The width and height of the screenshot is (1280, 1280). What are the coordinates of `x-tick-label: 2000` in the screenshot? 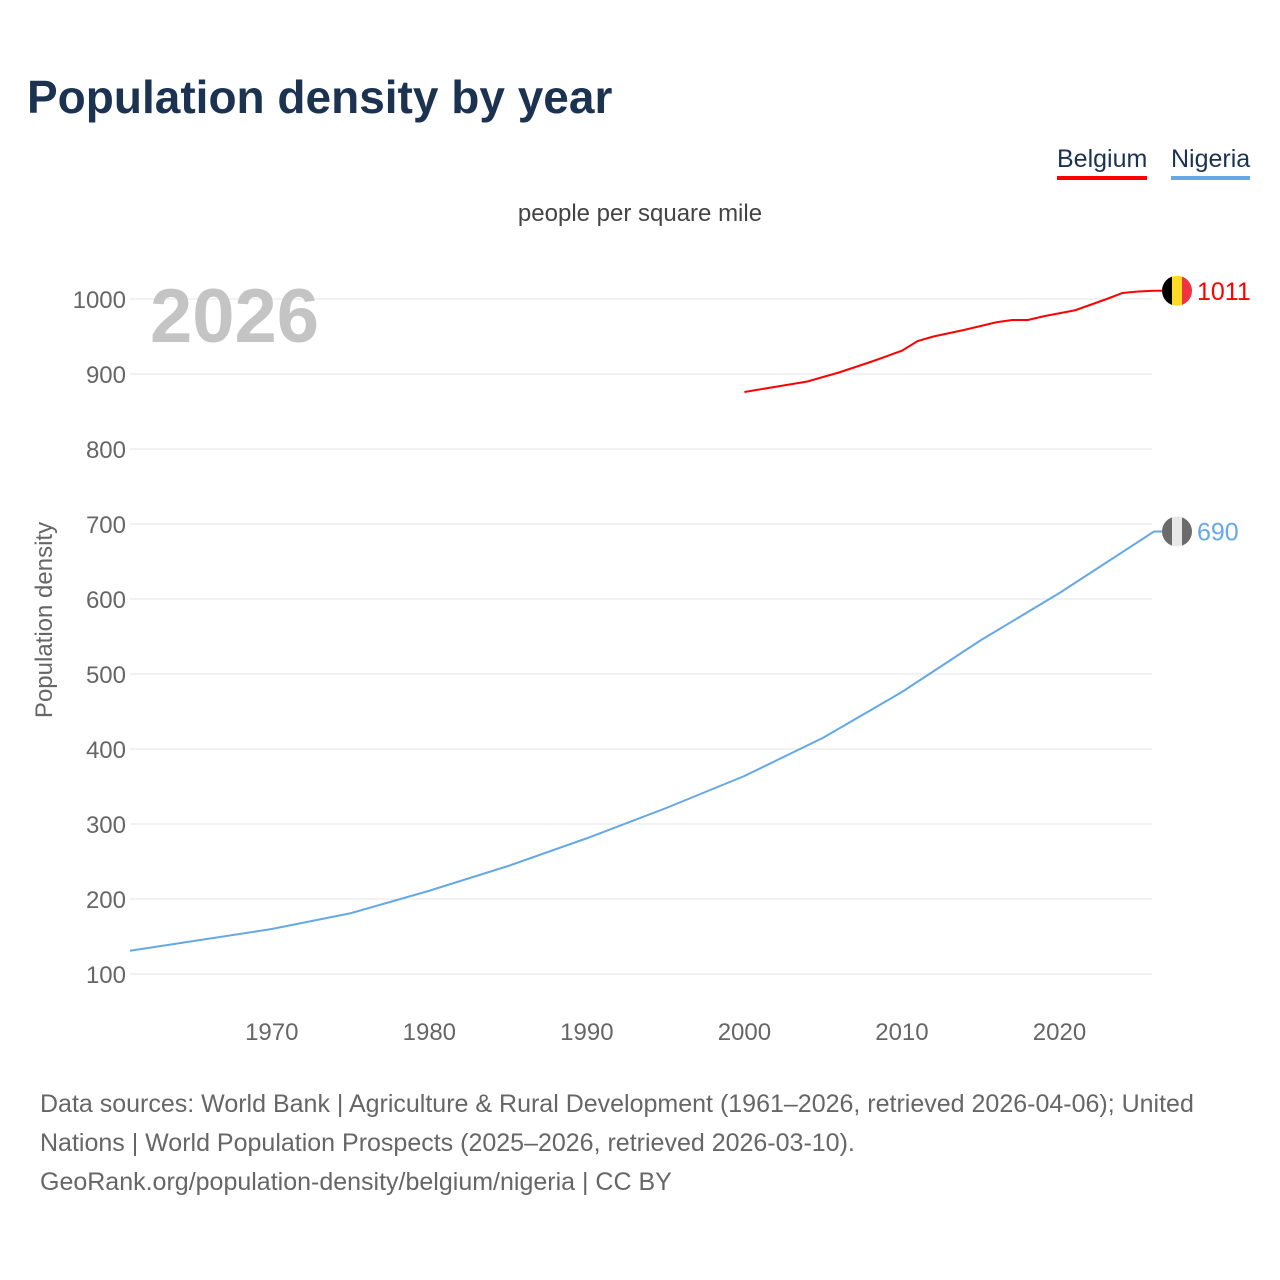 It's located at (744, 1032).